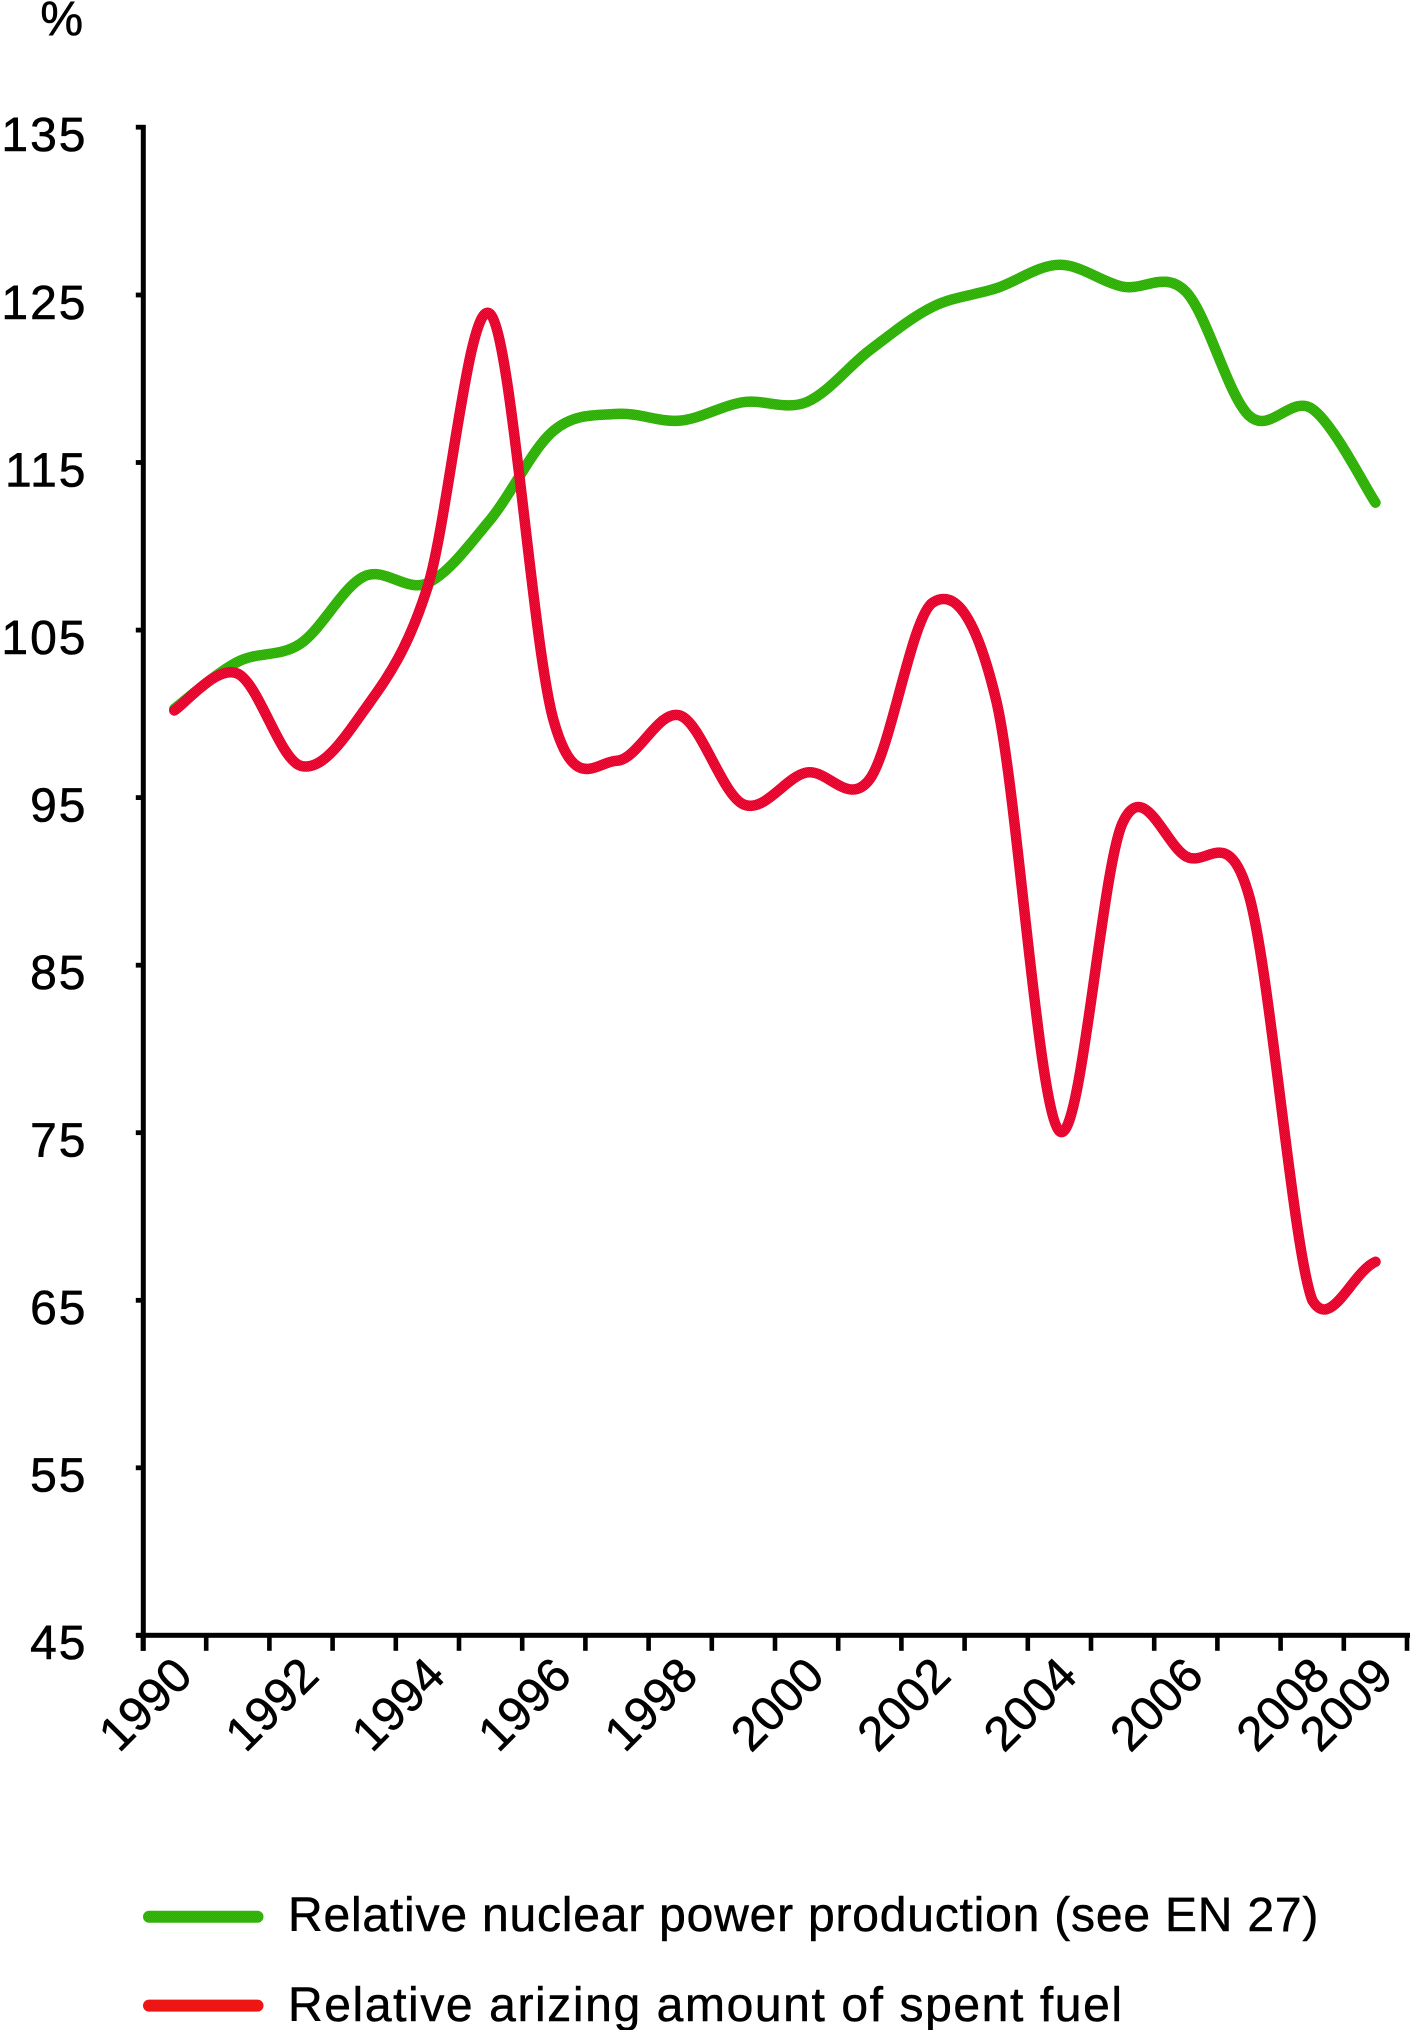 The image size is (1410, 2030). Describe the element at coordinates (46, 470) in the screenshot. I see `svg-text: 115` at that location.